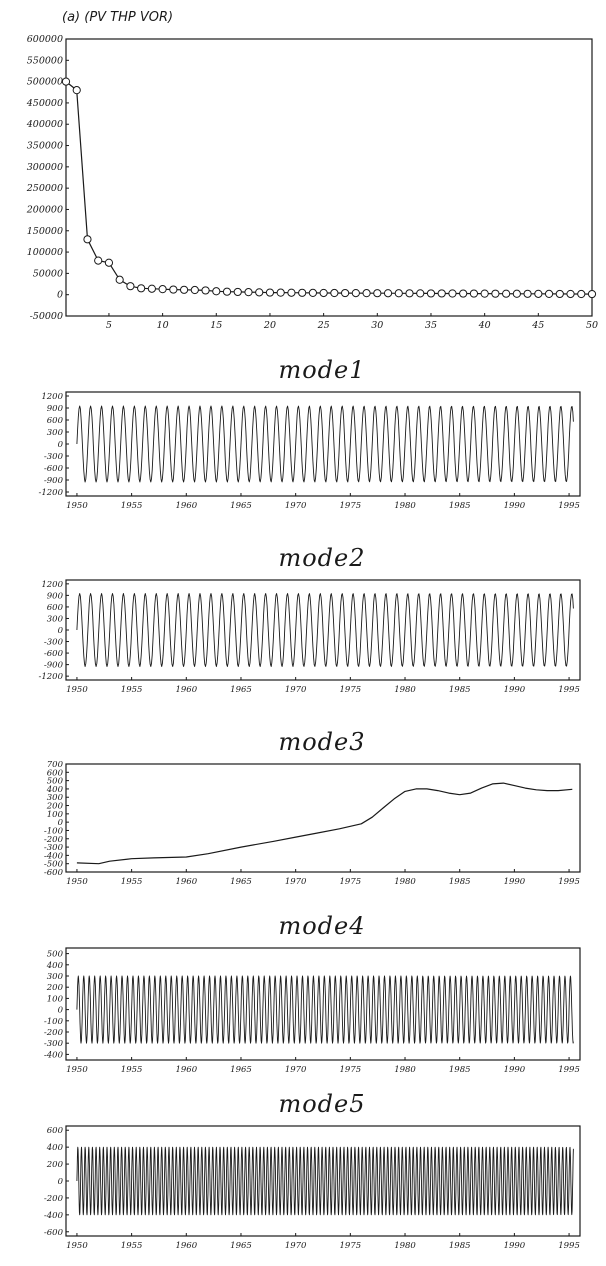 The image size is (606, 1266). I want to click on y-tick-label-2-5: -300, so click(54, 643).